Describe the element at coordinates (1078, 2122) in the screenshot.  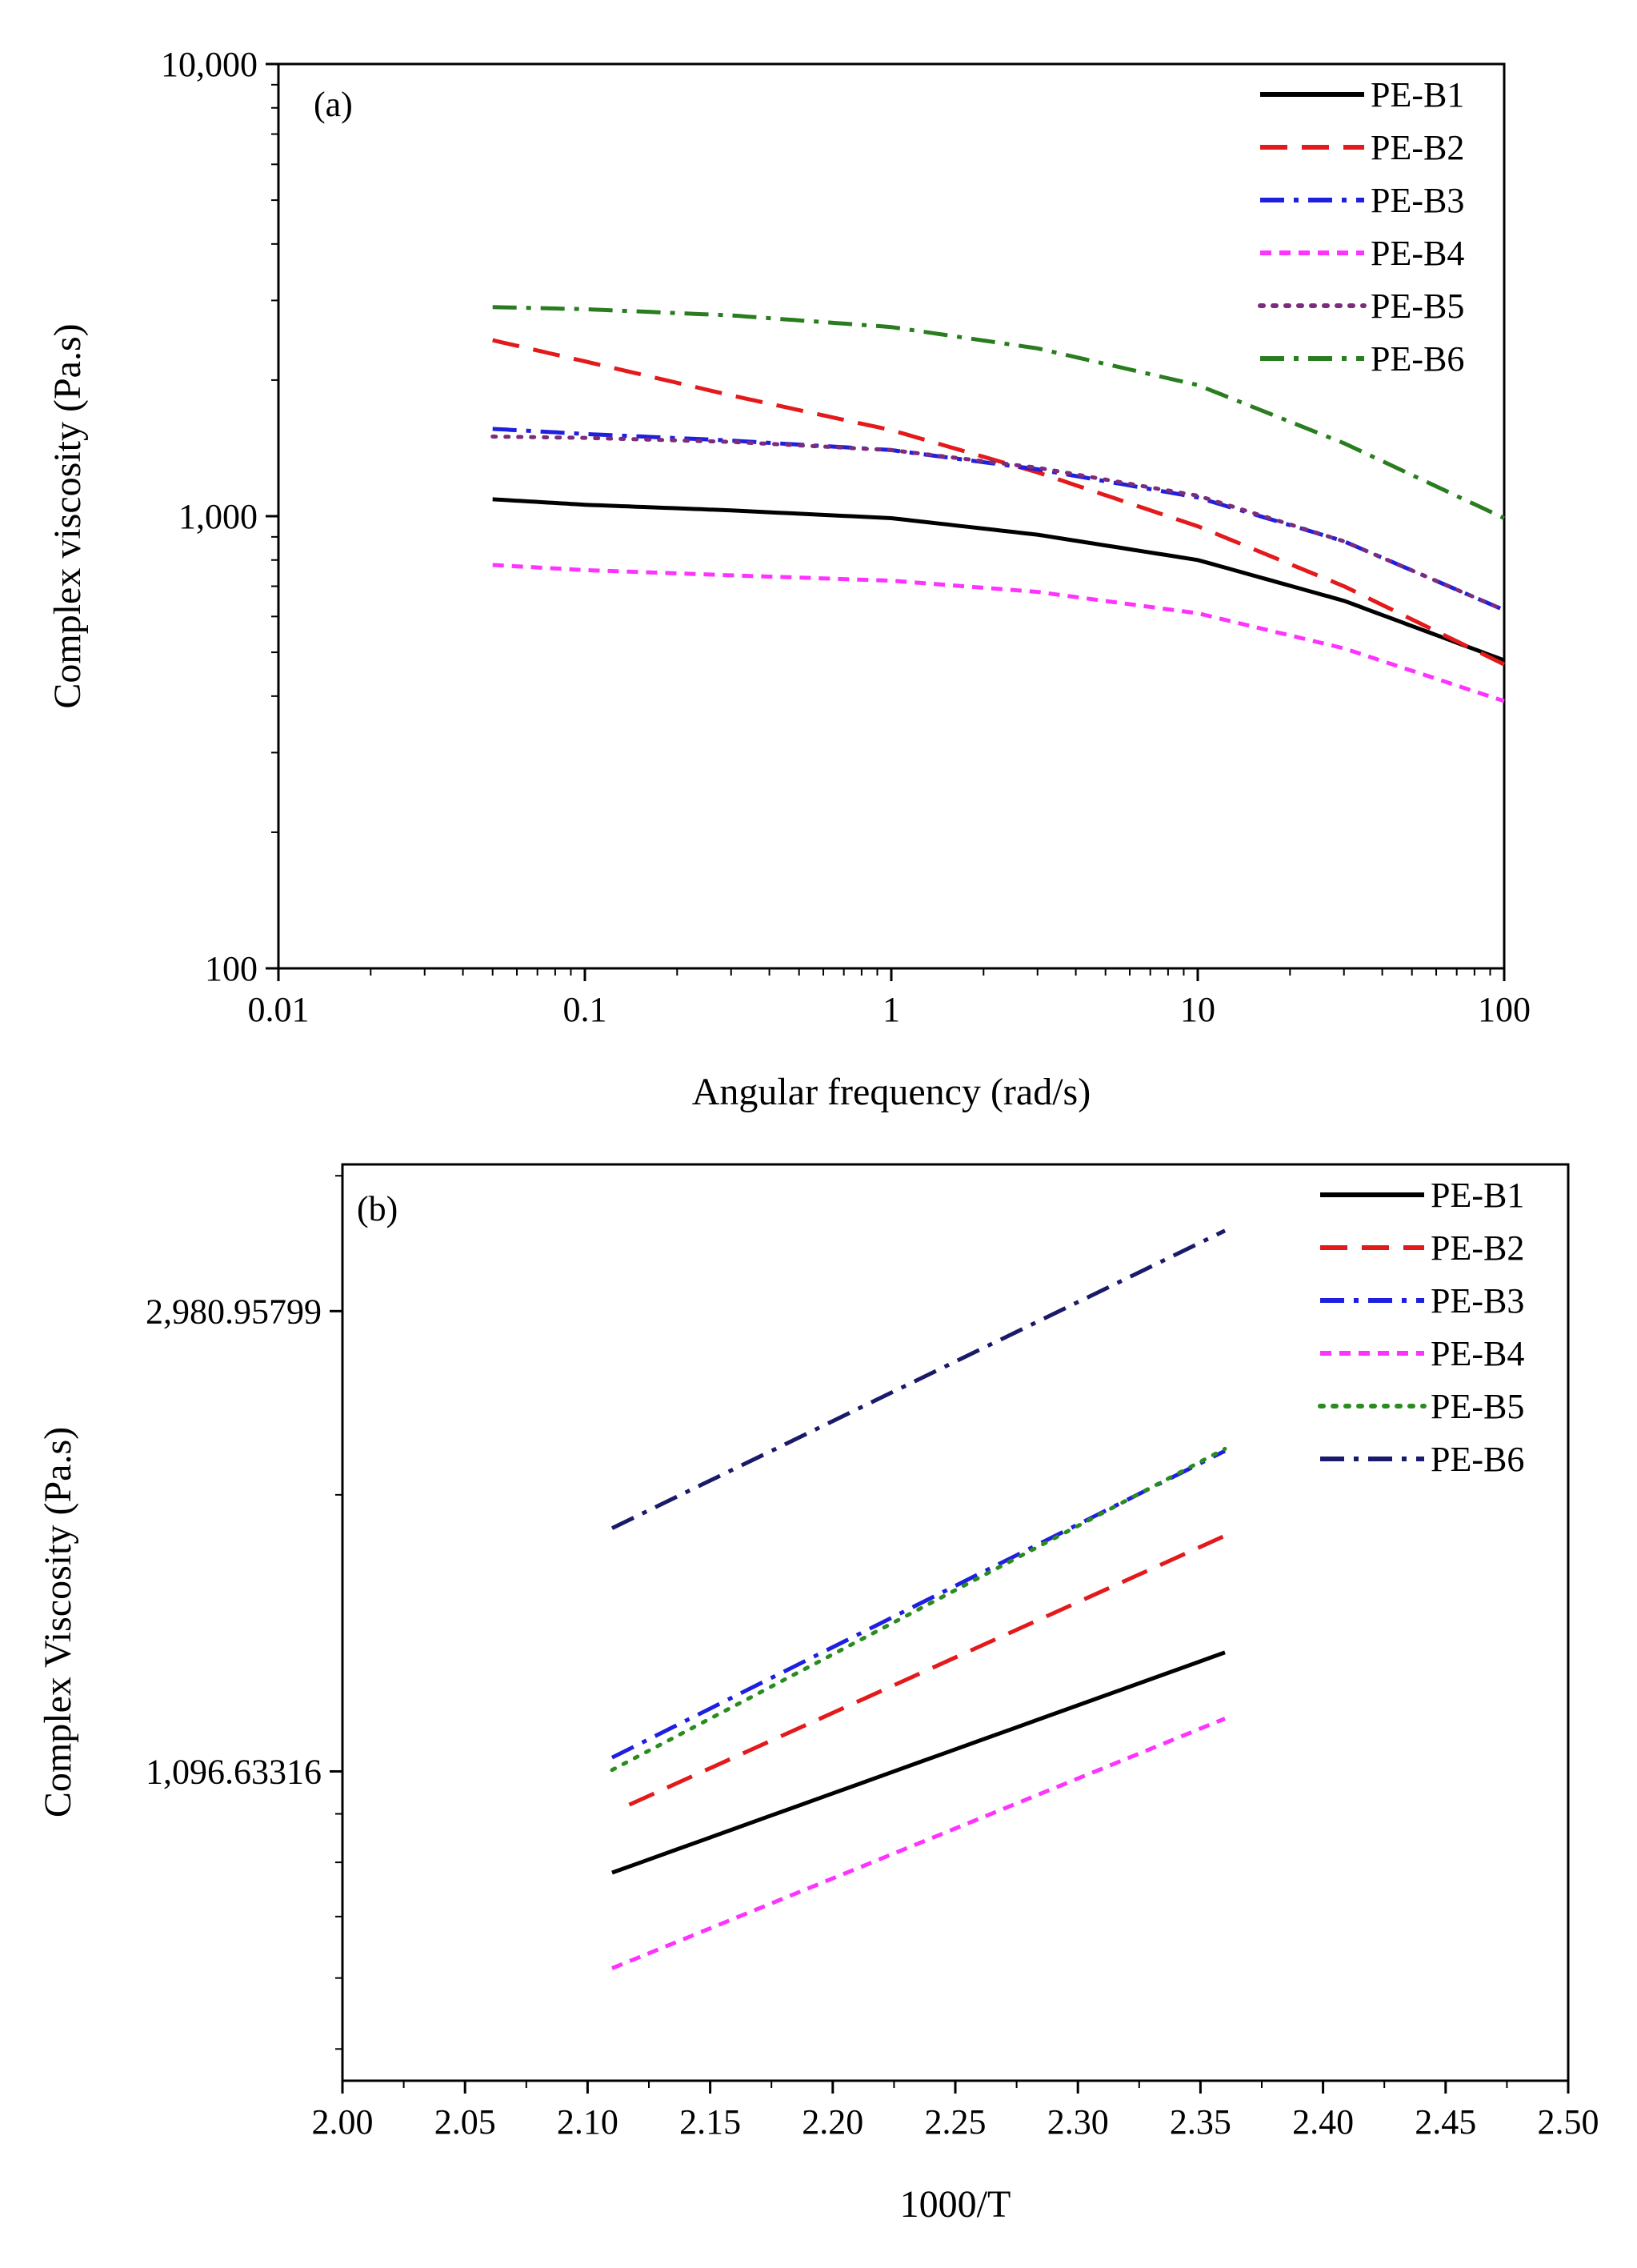
I see `x-tick-label: 2.30` at that location.